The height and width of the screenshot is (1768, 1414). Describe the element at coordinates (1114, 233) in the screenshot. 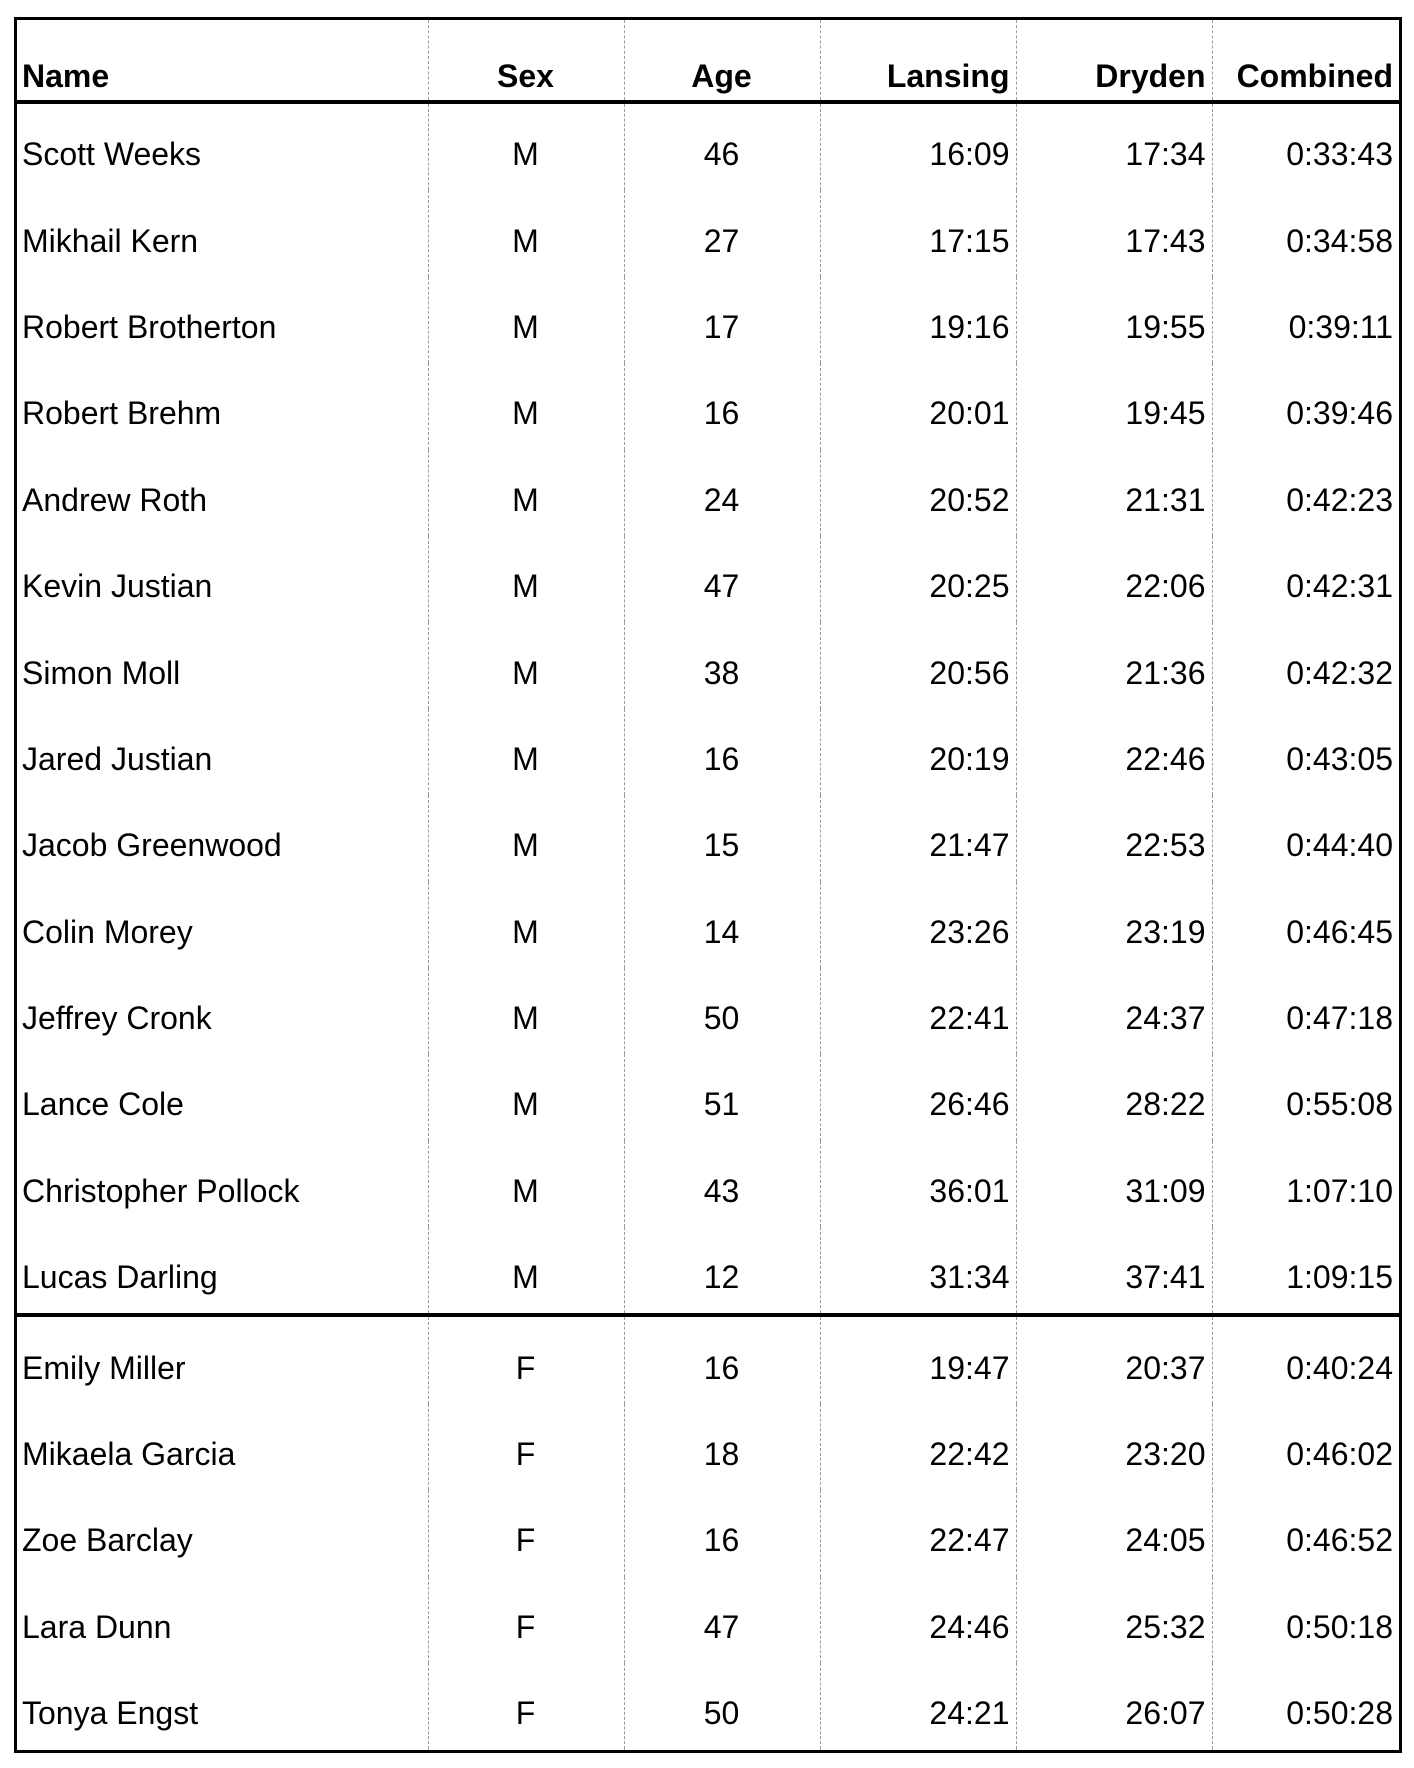

I see `cell-dryden: 17:43` at that location.